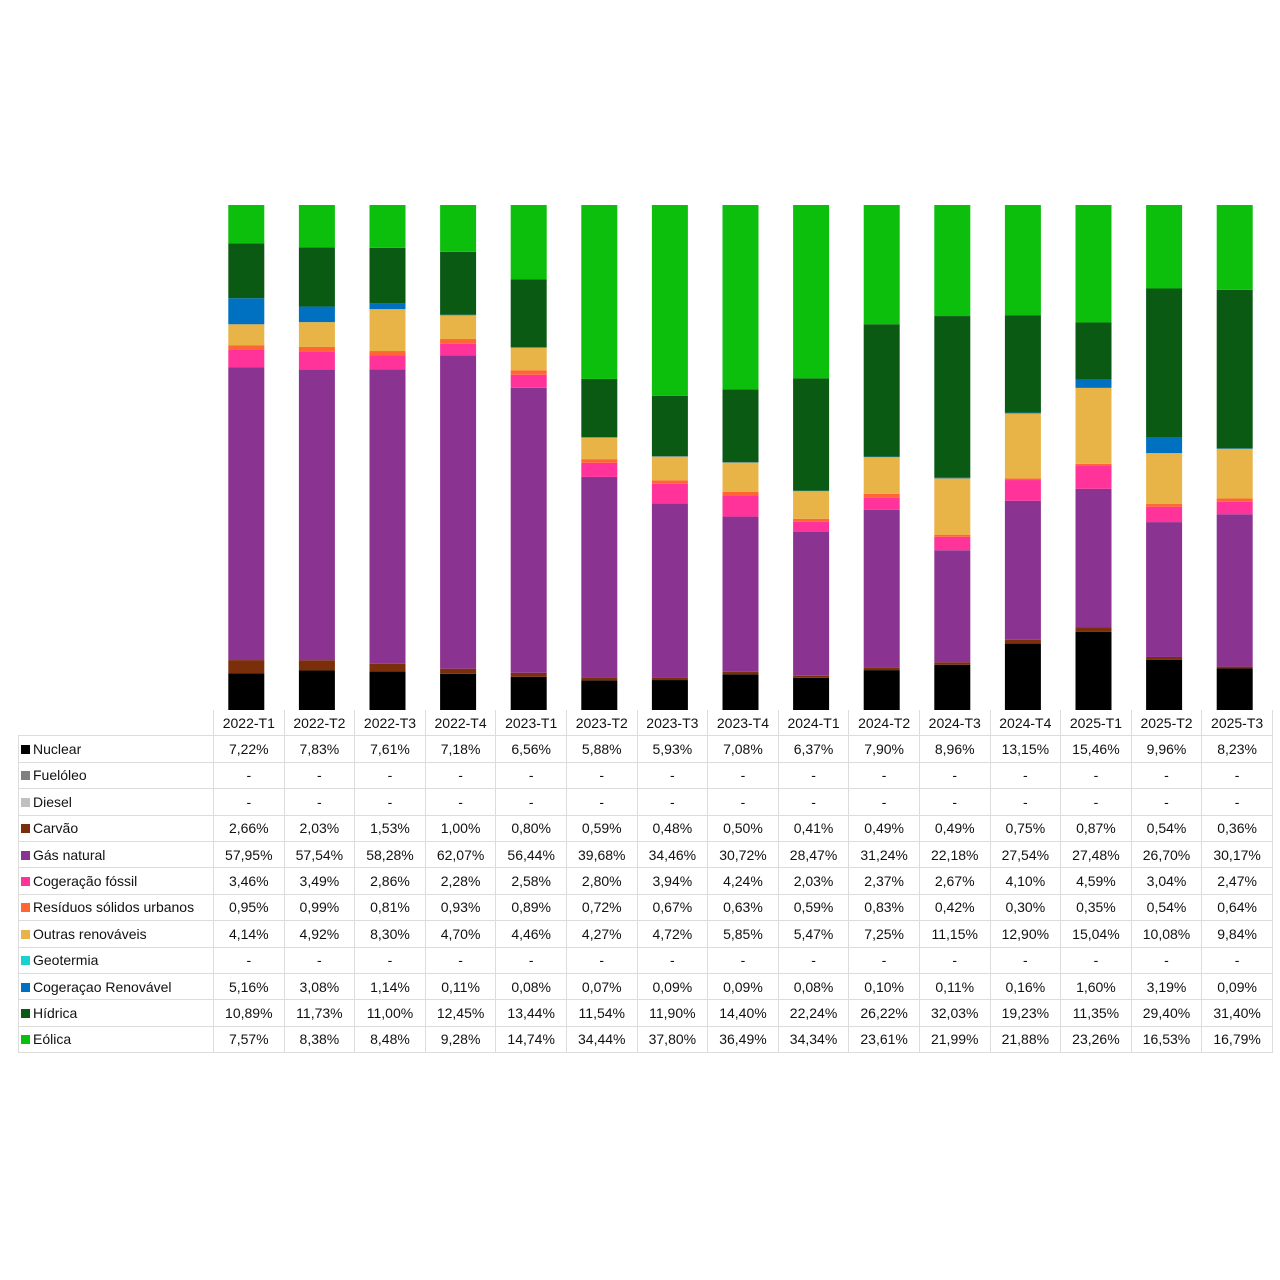 This screenshot has width=1280, height=1280. Describe the element at coordinates (740, 506) in the screenshot. I see `bar-segment-cogeração-fóssil-2023-T4` at that location.